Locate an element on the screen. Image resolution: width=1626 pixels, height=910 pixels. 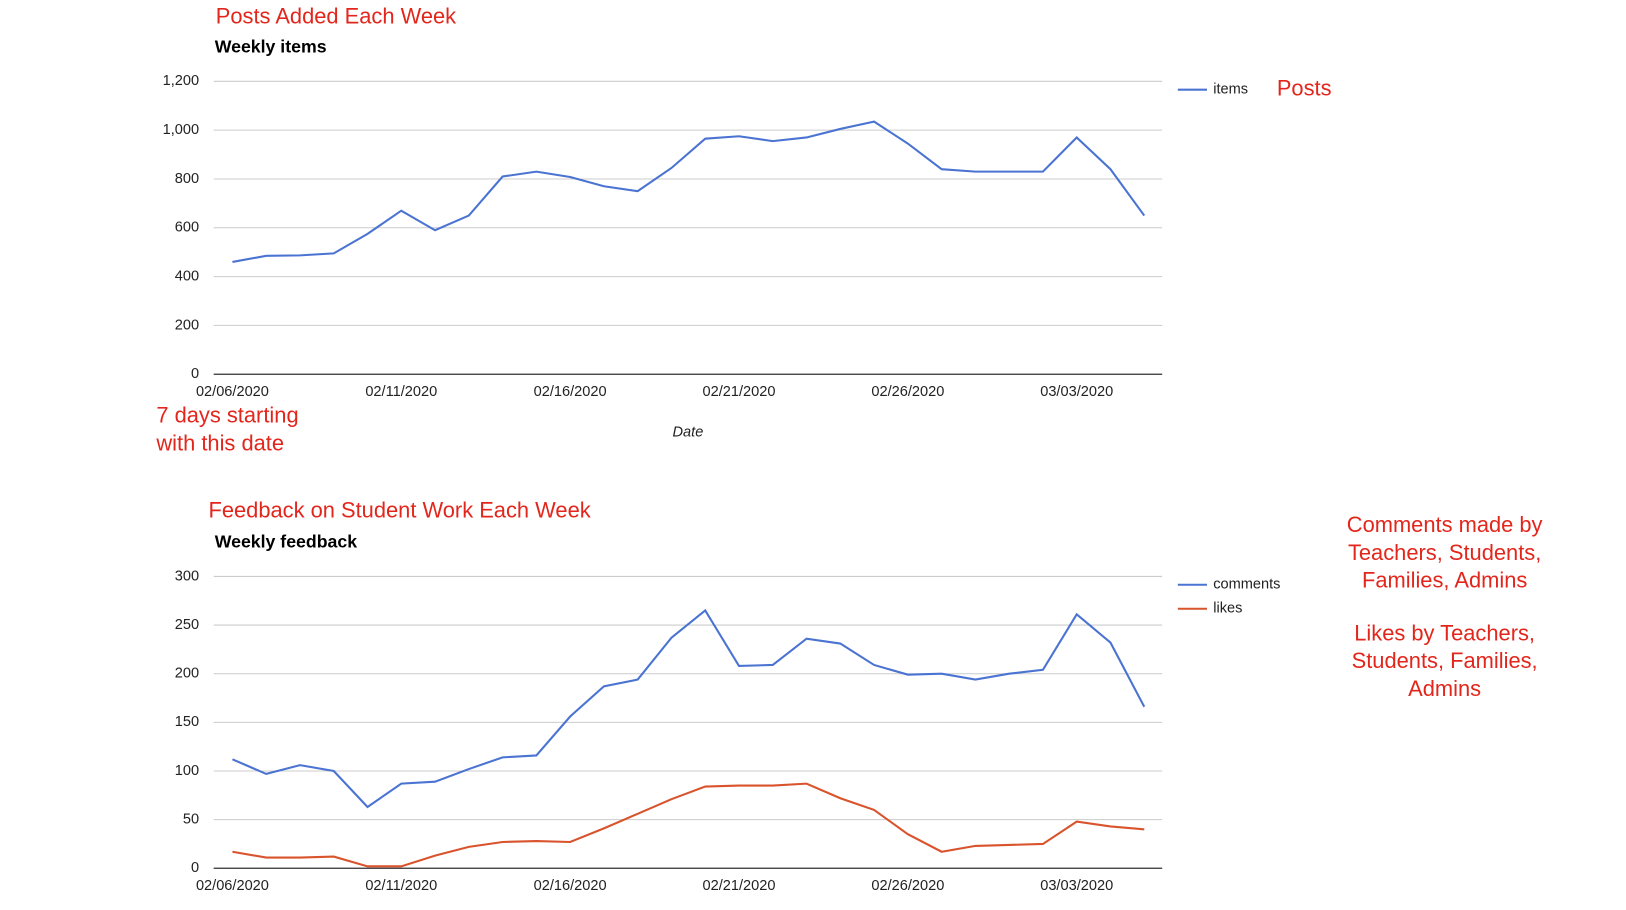
x-axis-label: Date is located at coordinates (688, 432).